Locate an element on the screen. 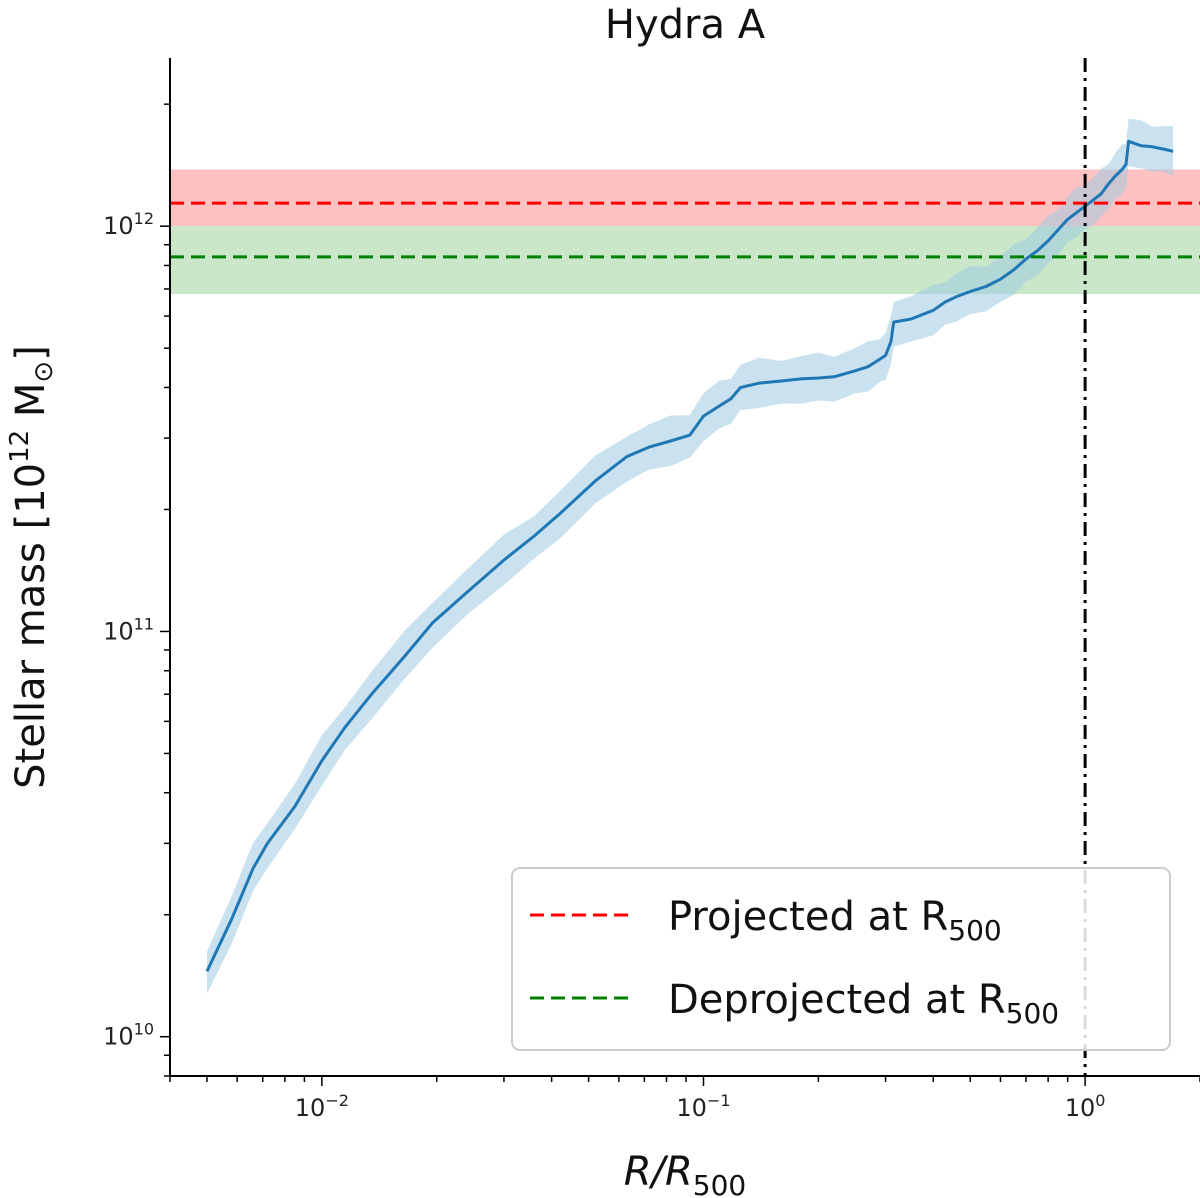 Image resolution: width=1200 pixels, height=1198 pixels. legend-label-projected: Projected at R500 is located at coordinates (835, 920).